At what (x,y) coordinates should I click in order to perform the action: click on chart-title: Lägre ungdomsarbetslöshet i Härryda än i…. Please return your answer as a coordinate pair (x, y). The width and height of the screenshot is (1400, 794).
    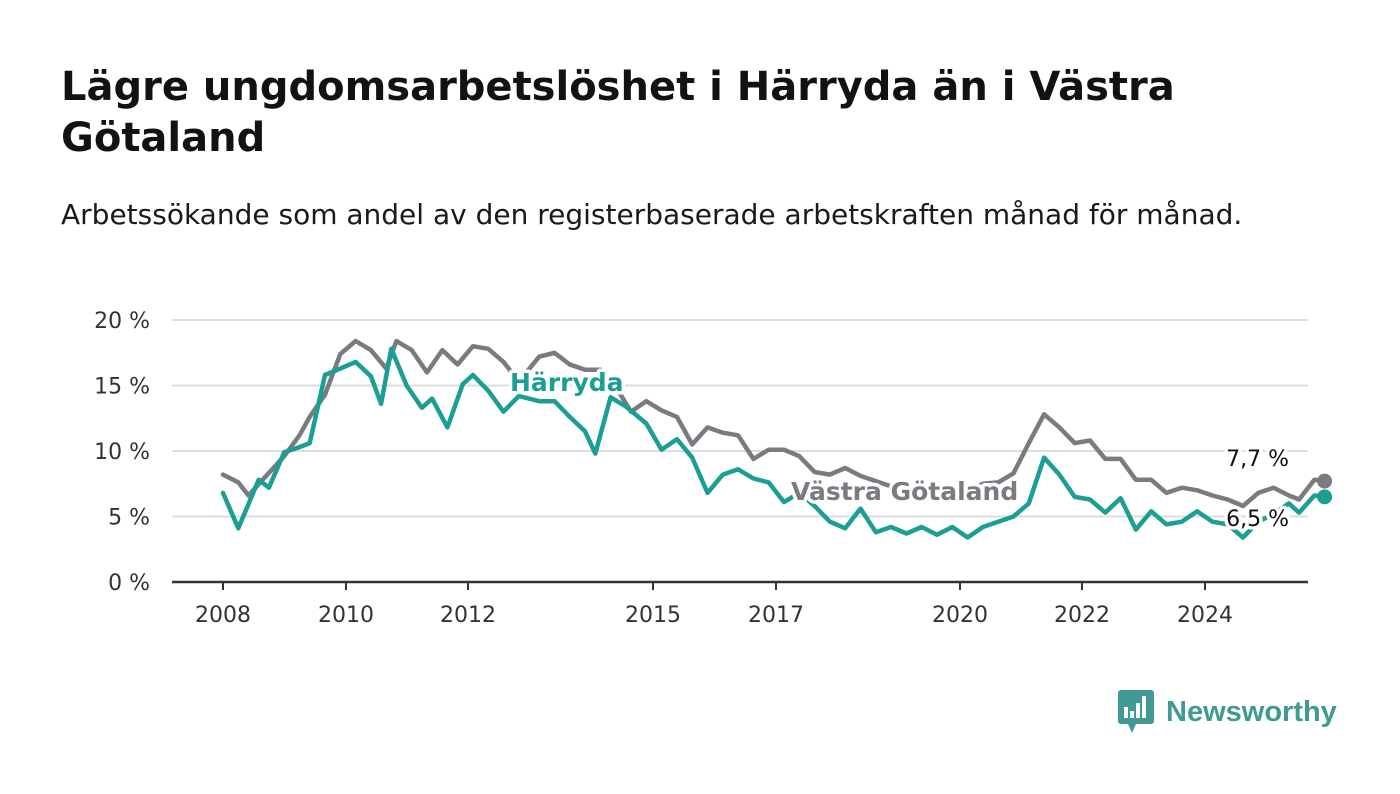
    Looking at the image, I should click on (618, 112).